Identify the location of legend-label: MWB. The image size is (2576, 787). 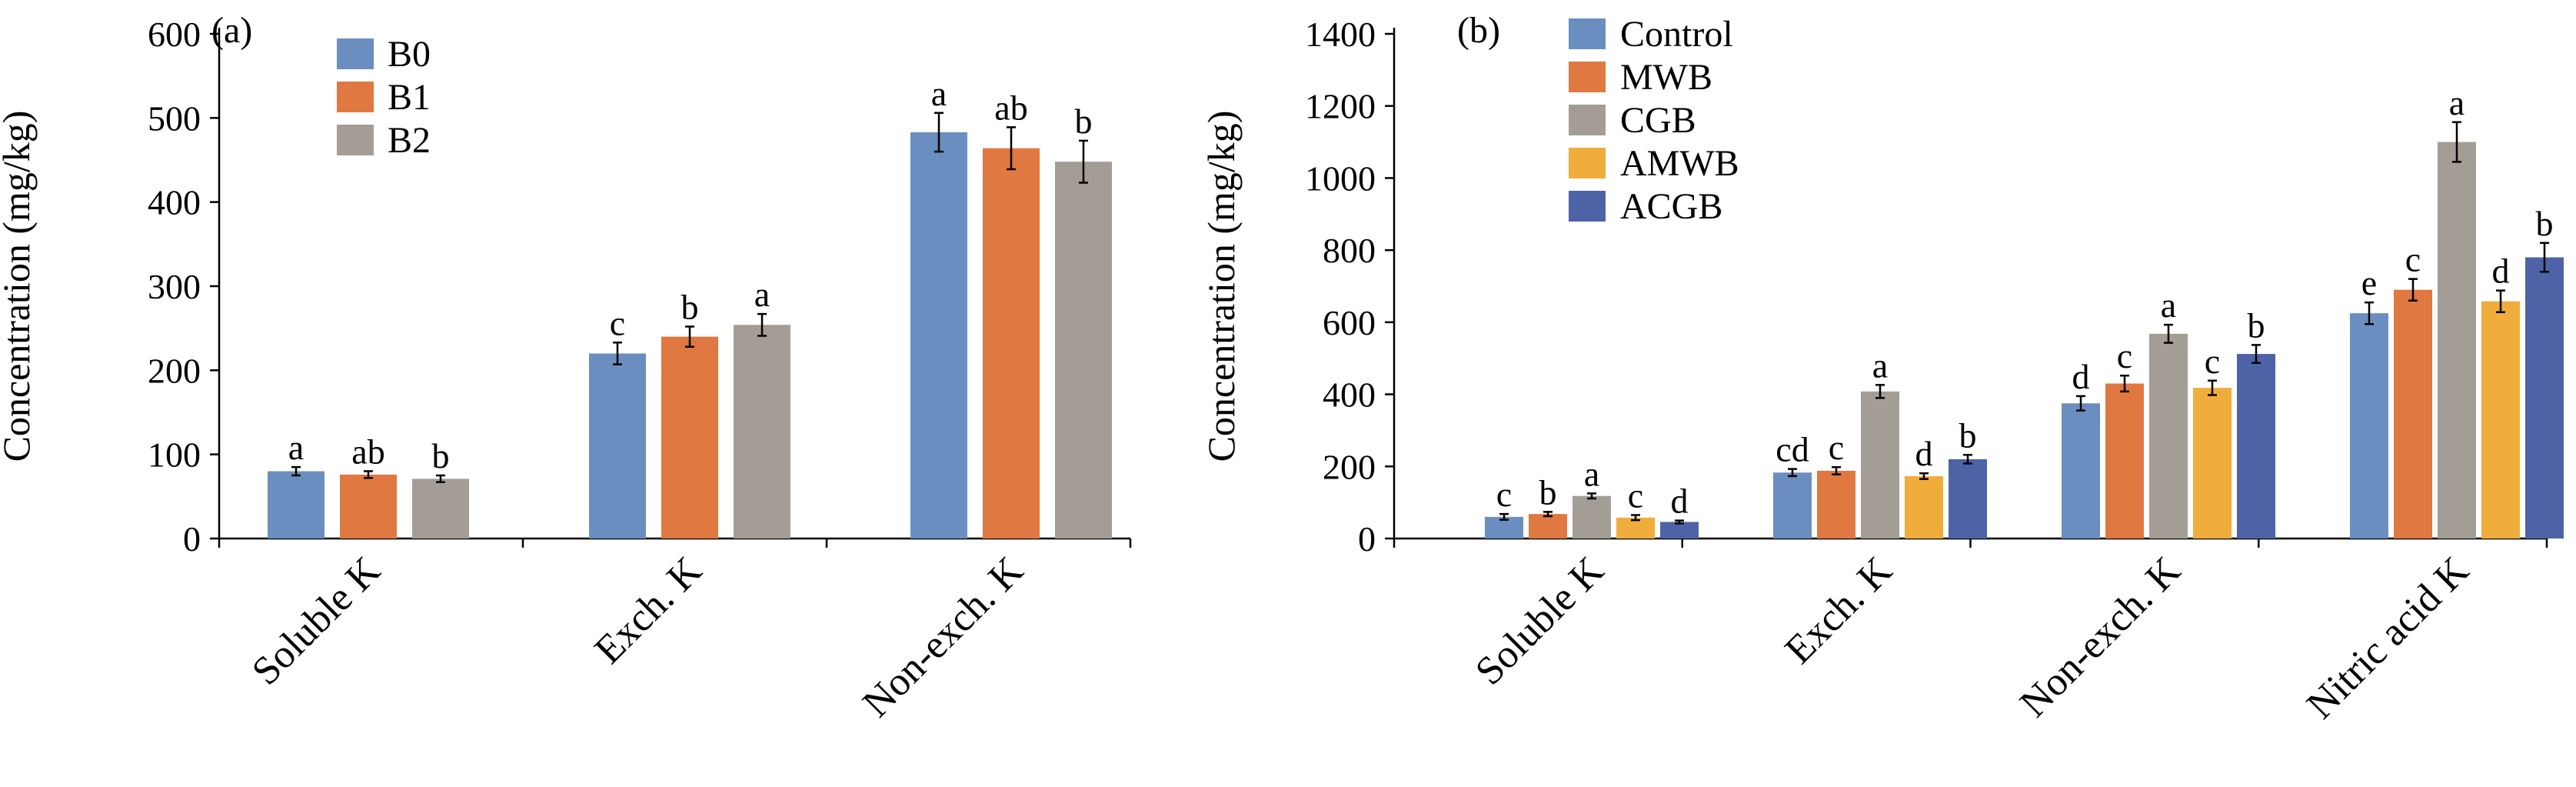
(1666, 77).